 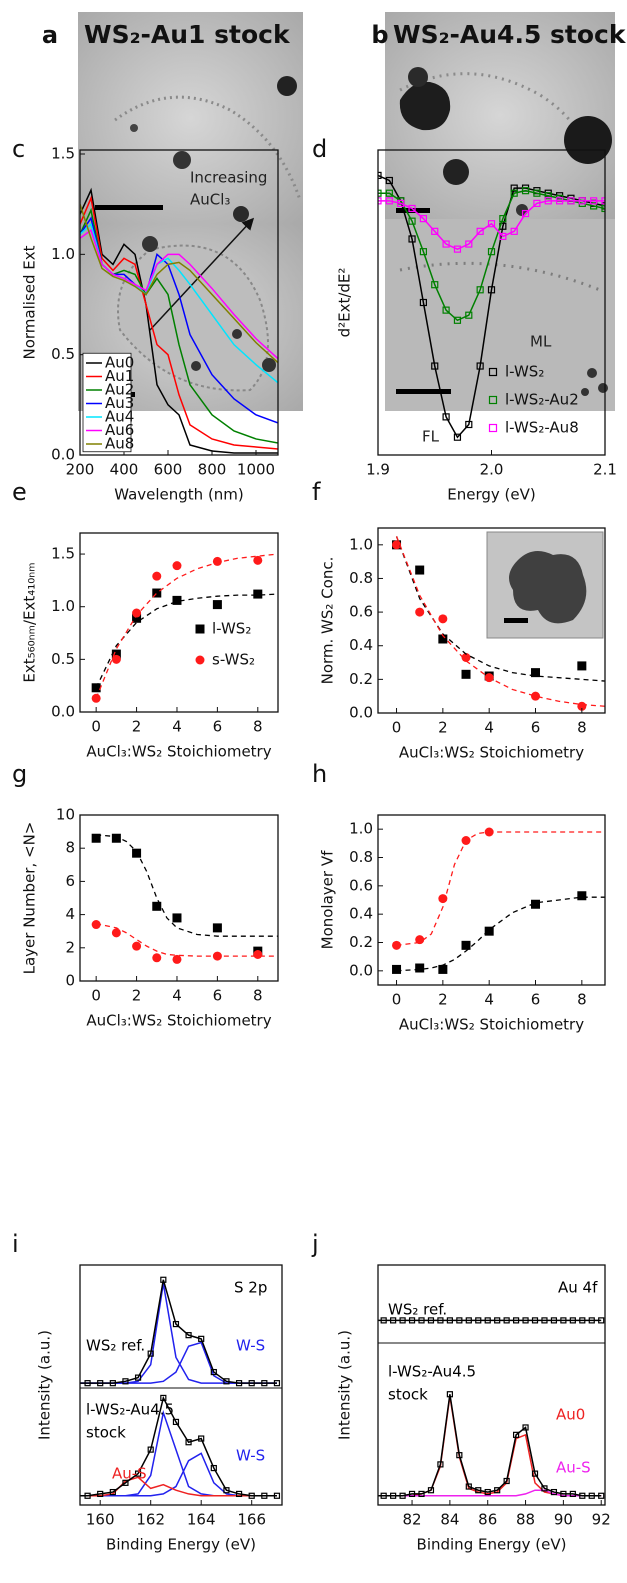 What do you see at coordinates (361, 679) in the screenshot?
I see `y-tick-label: 0.2` at bounding box center [361, 679].